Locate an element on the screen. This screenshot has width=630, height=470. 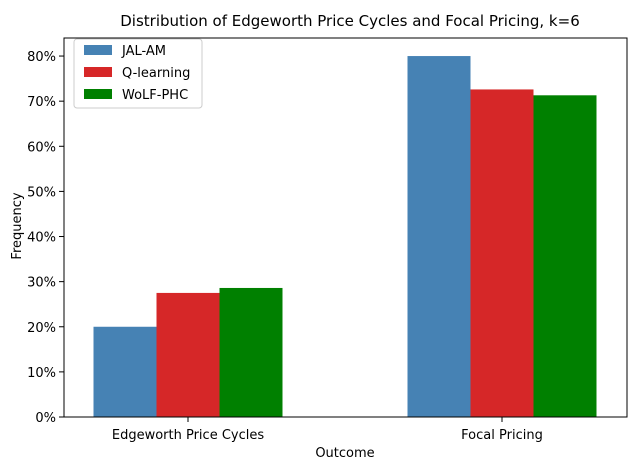
y-tick-label: 20% is located at coordinates (41, 328).